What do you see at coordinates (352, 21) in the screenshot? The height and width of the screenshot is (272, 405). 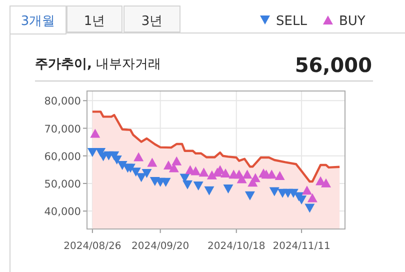 I see `legend-label: BUY` at bounding box center [352, 21].